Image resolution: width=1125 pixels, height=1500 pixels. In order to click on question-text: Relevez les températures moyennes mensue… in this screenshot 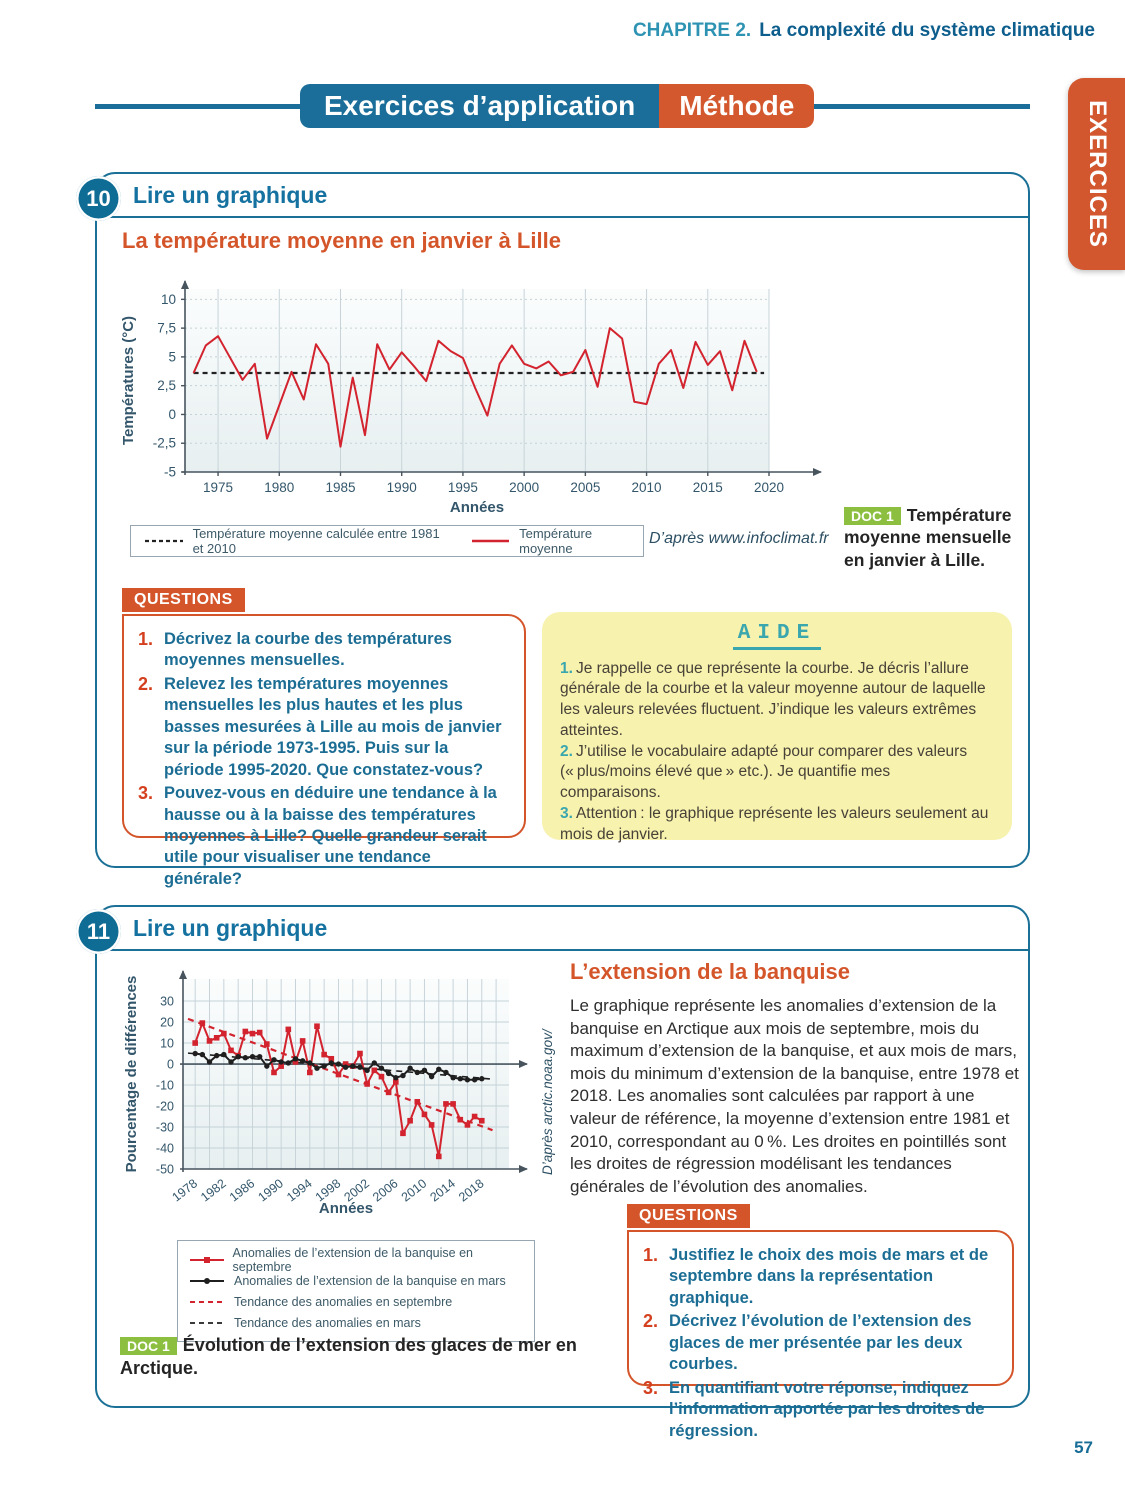, I will do `click(333, 726)`.